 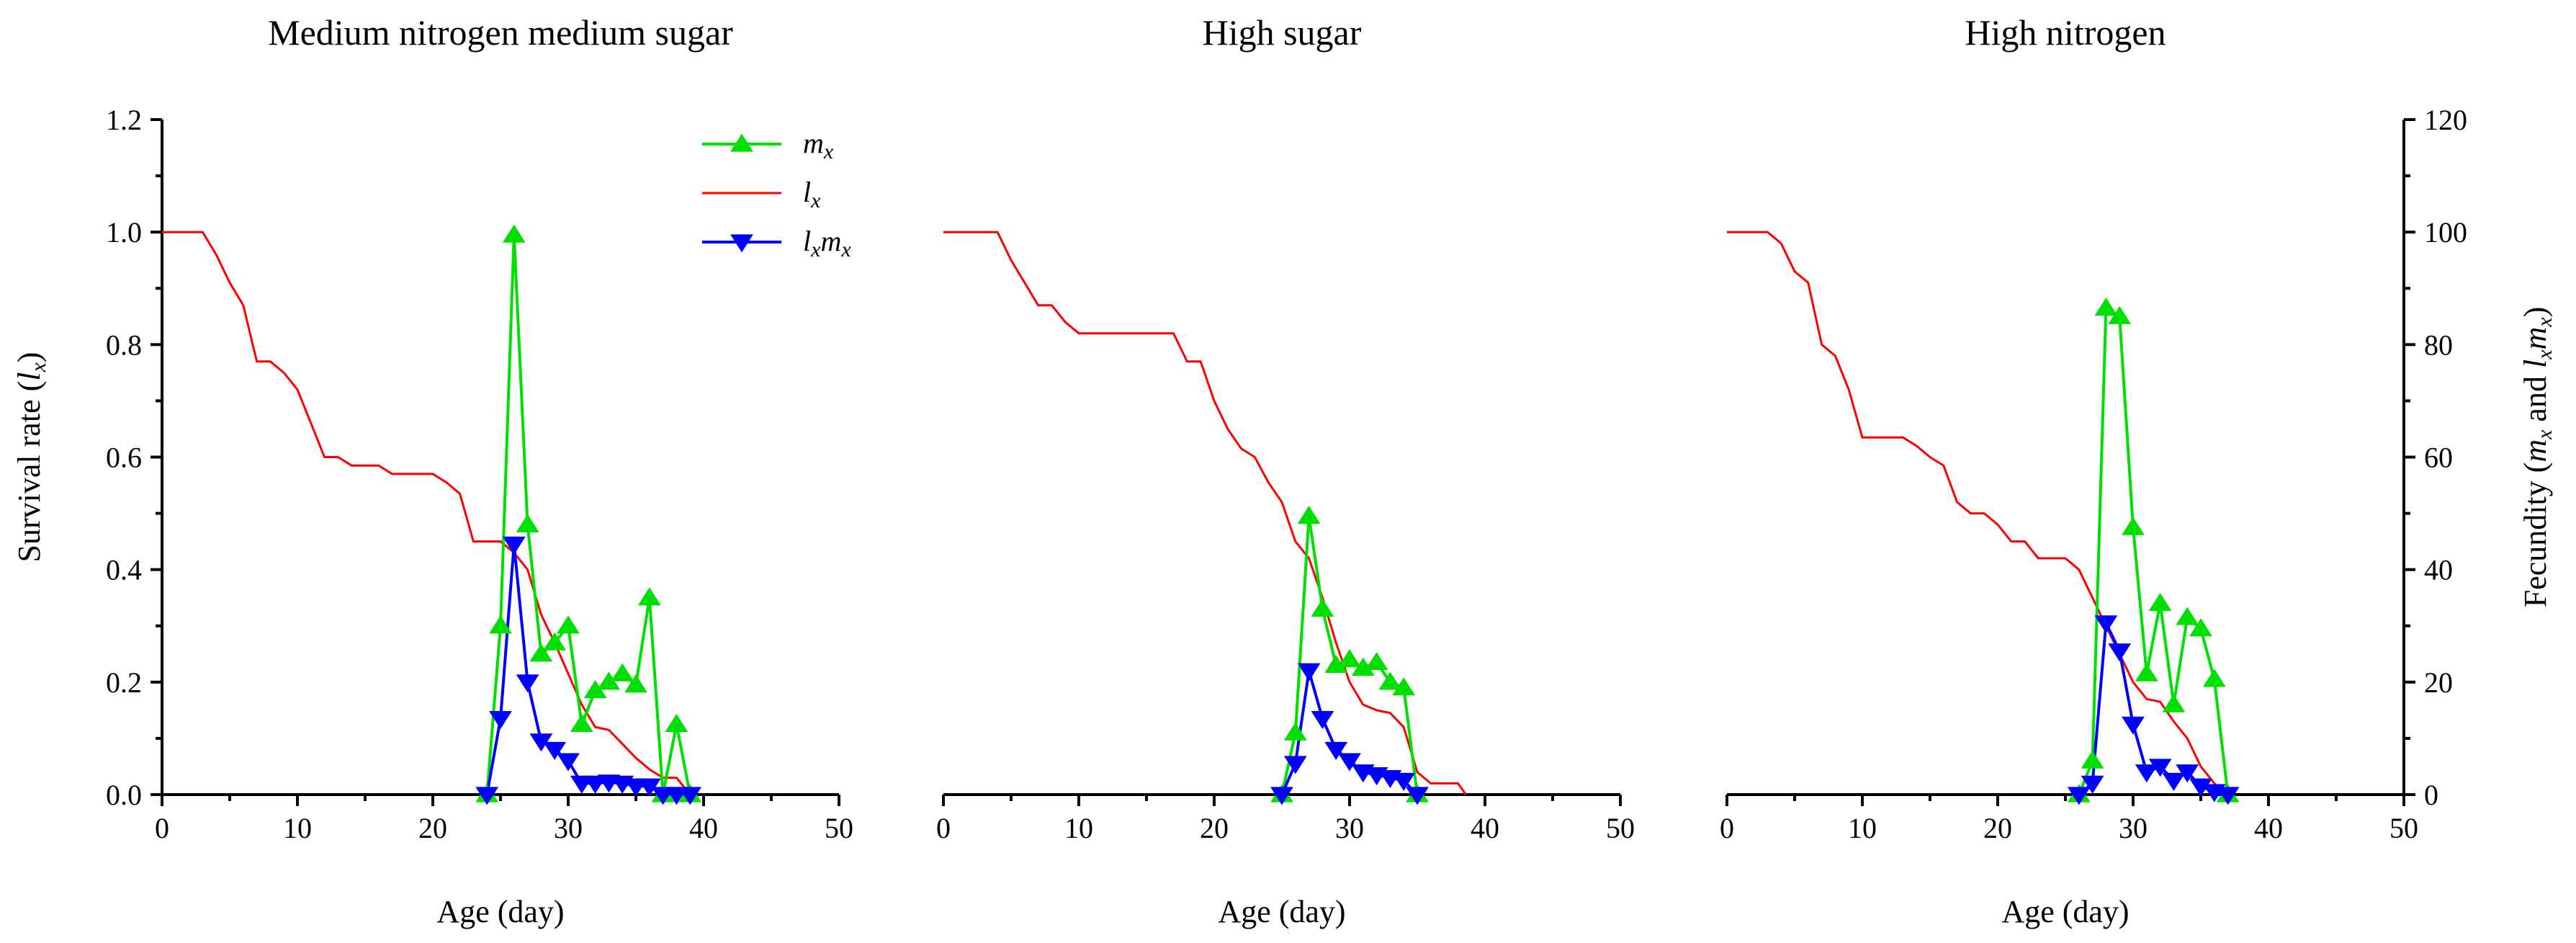 I want to click on y-left-tick-label: 1.0, so click(x=124, y=232).